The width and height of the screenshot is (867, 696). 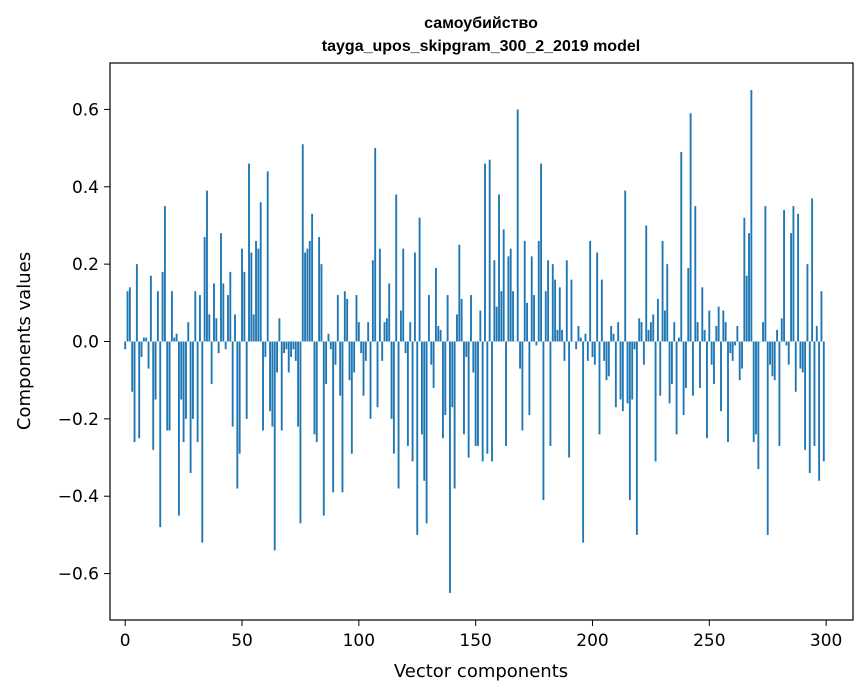 I want to click on x-tick-label: 0, so click(x=125, y=641).